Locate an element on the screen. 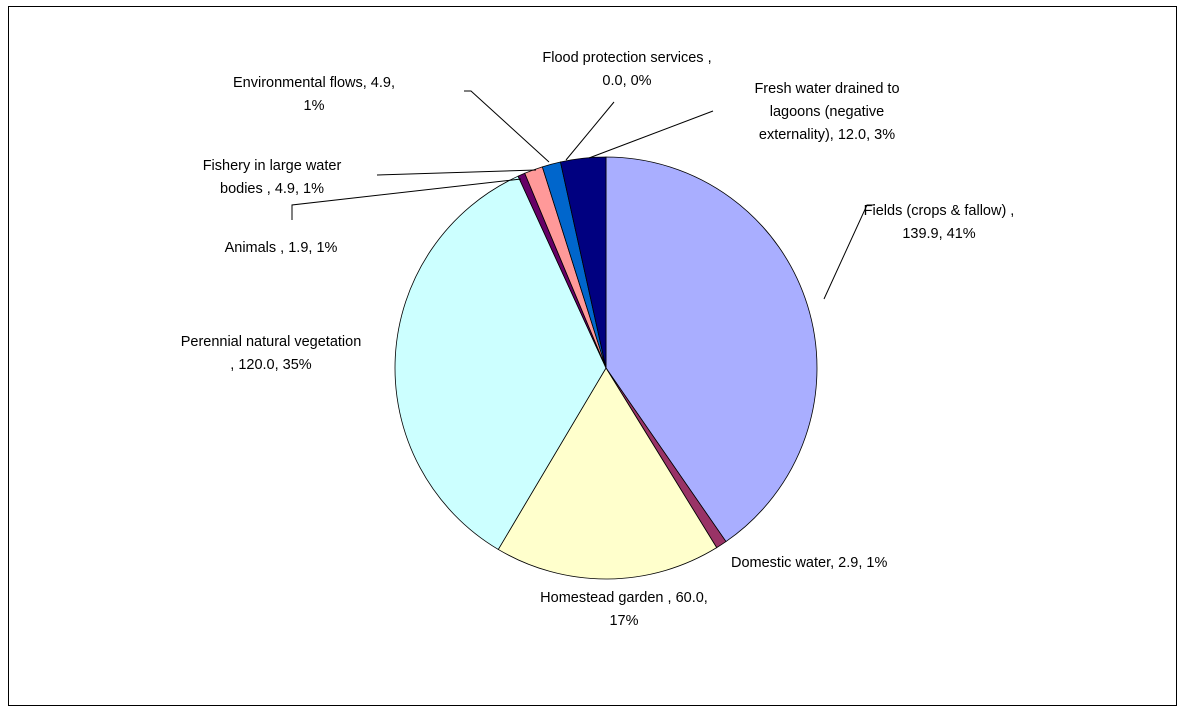 This screenshot has height=709, width=1185. leader-line-flood-protection-services is located at coordinates (590, 131).